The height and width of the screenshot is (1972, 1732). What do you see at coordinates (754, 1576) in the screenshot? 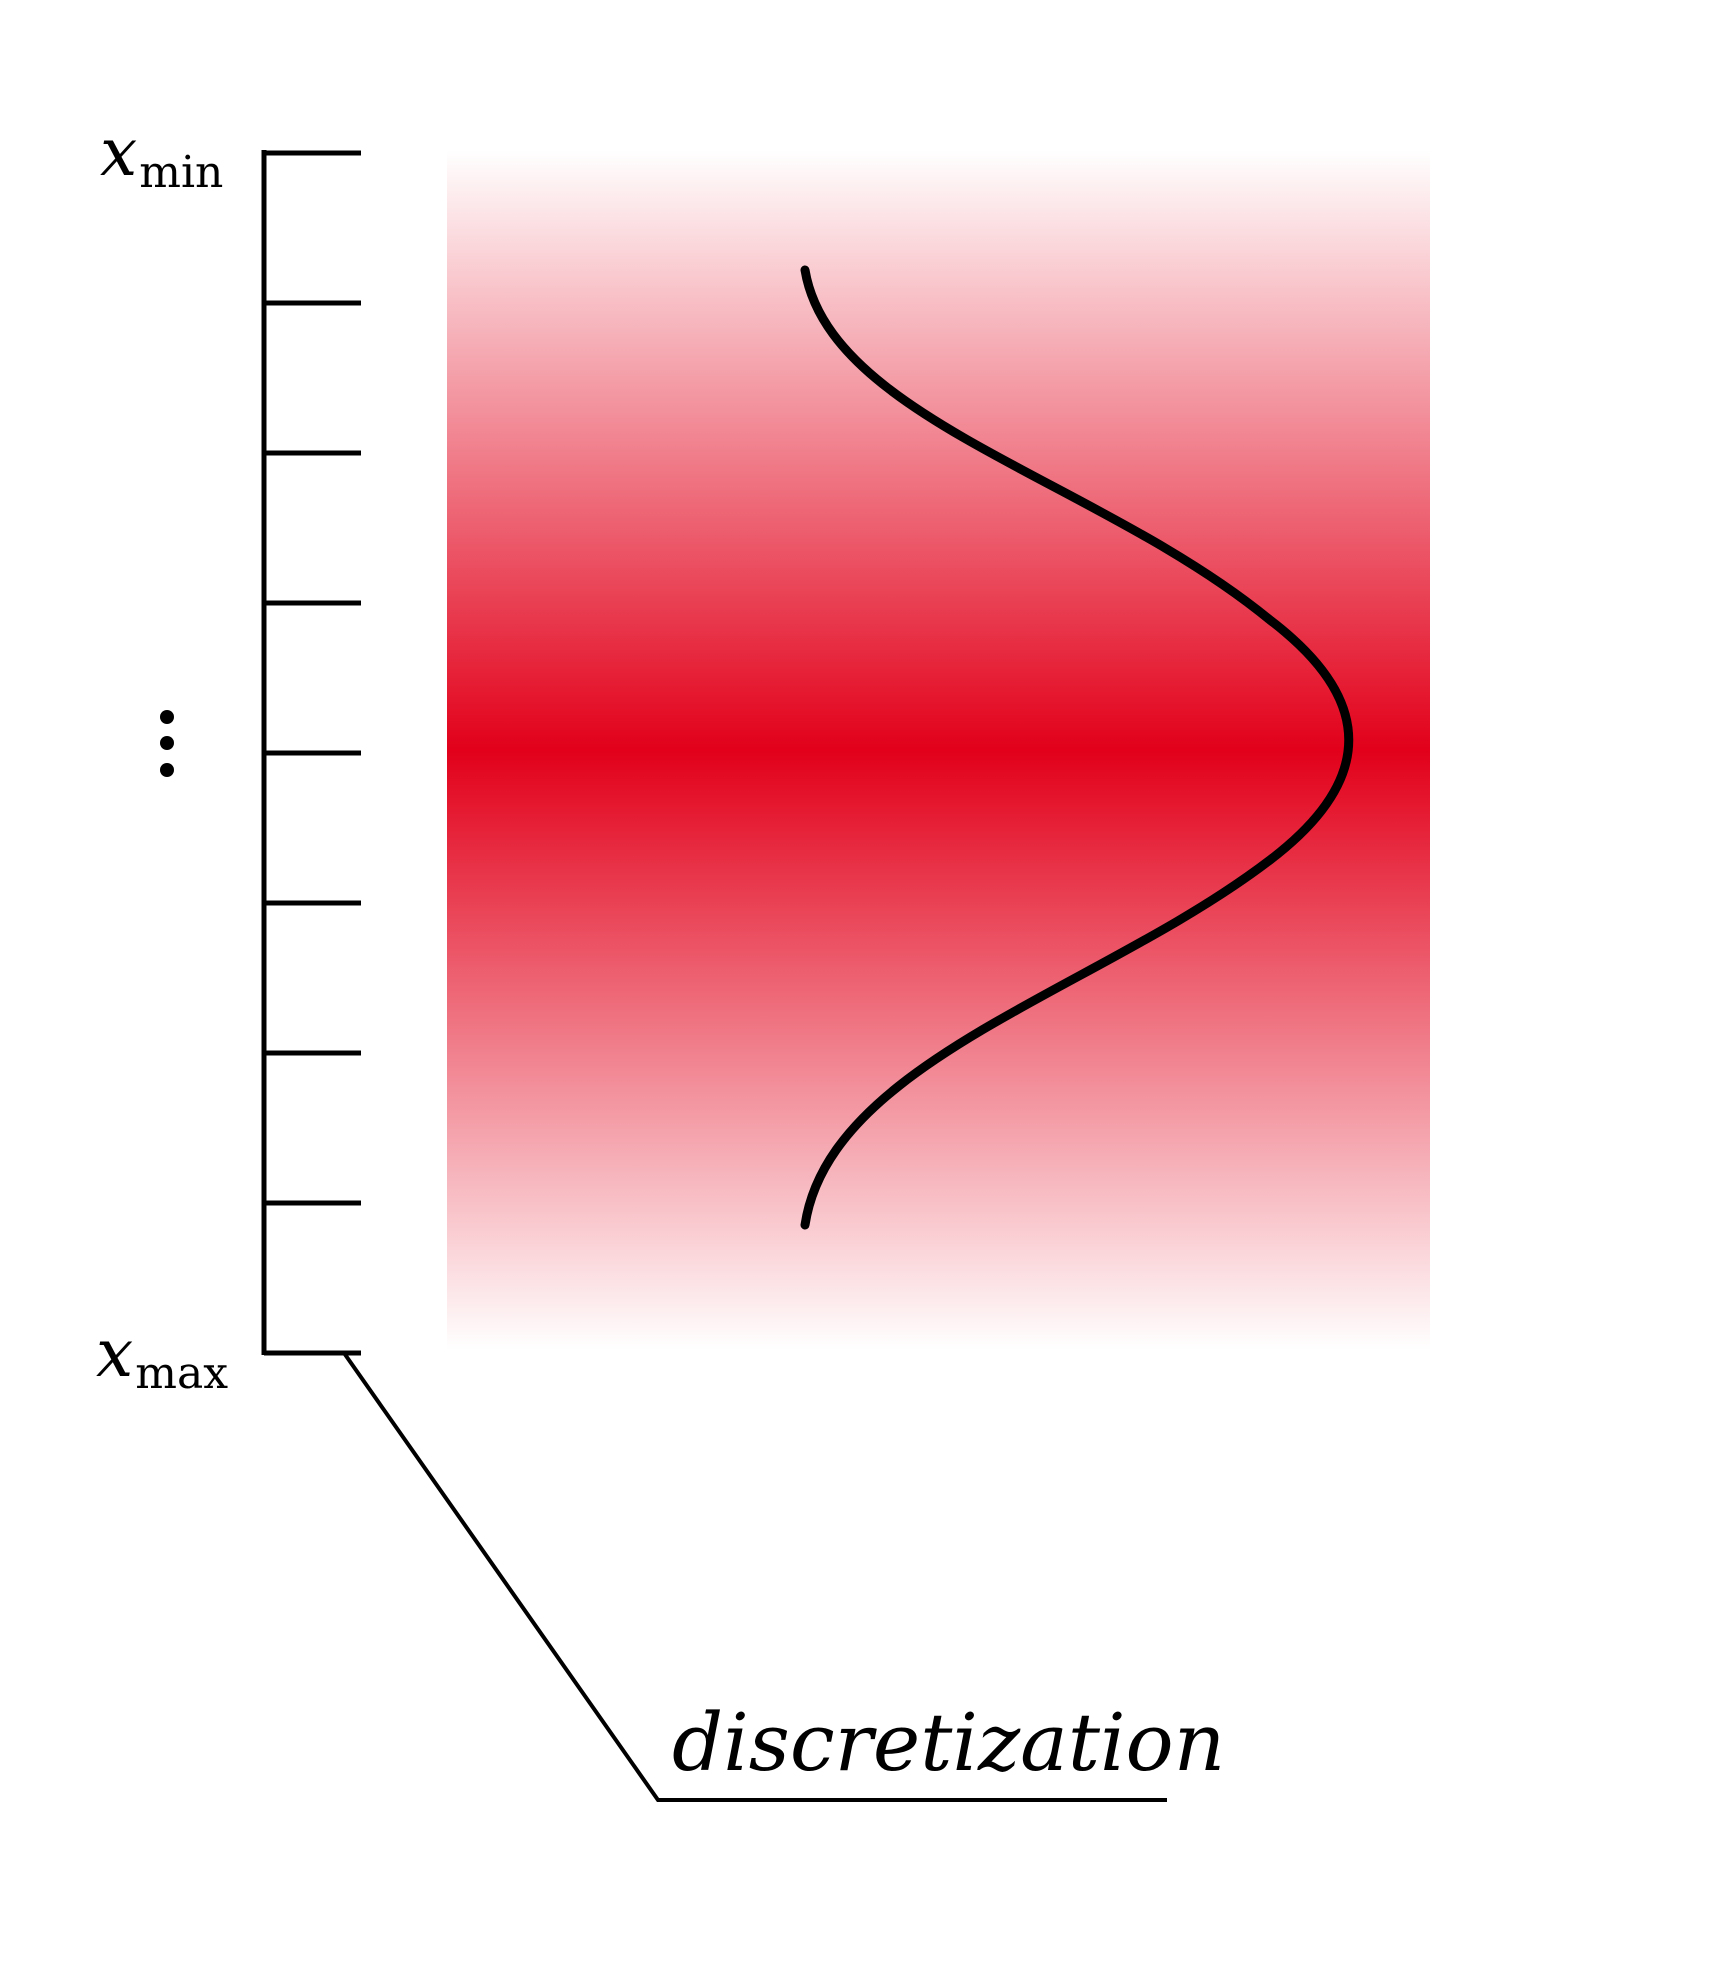
I see `caption-leader-line` at bounding box center [754, 1576].